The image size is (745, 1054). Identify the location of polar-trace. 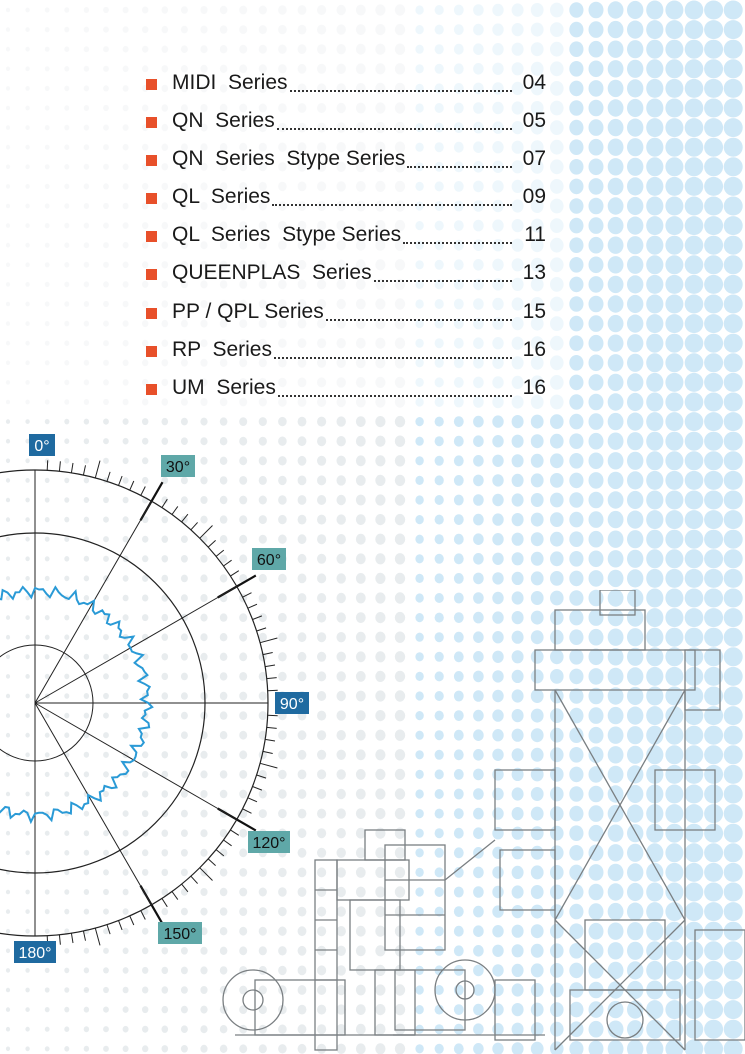
(77, 705).